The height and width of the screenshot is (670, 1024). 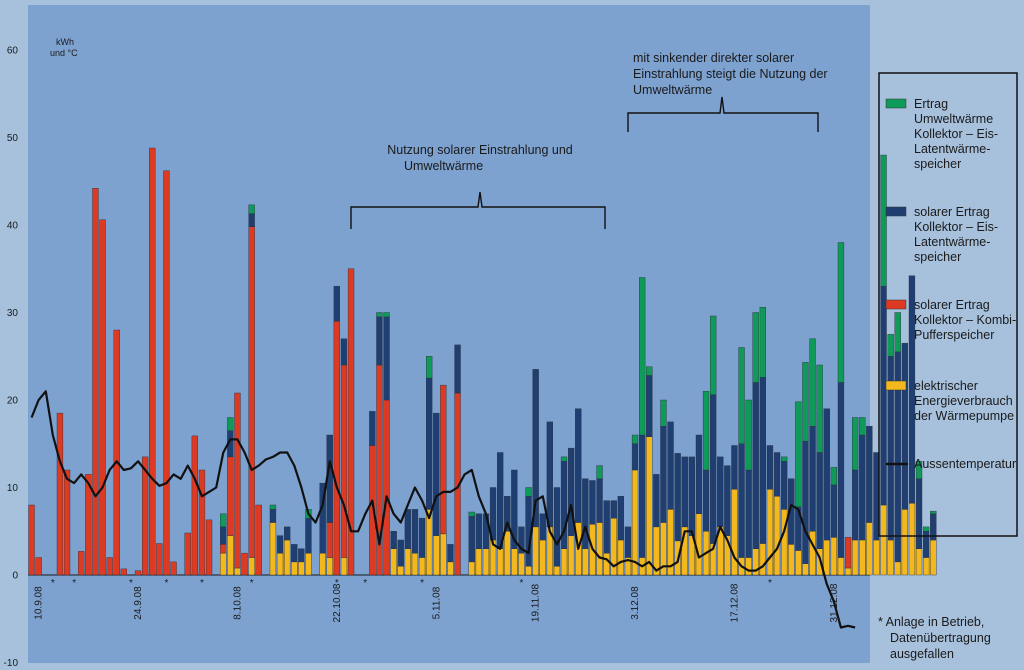 I want to click on legend-label-strom-3: der Wärmepumpe, so click(x=964, y=416).